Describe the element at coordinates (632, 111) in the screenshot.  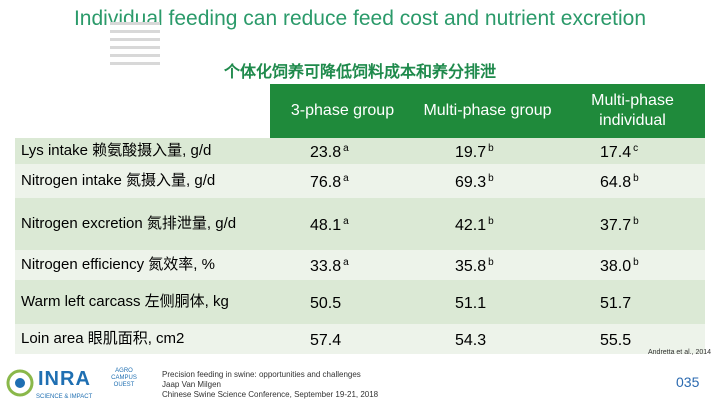
I see `header-multi-phase-individual: Multi-phase individual` at that location.